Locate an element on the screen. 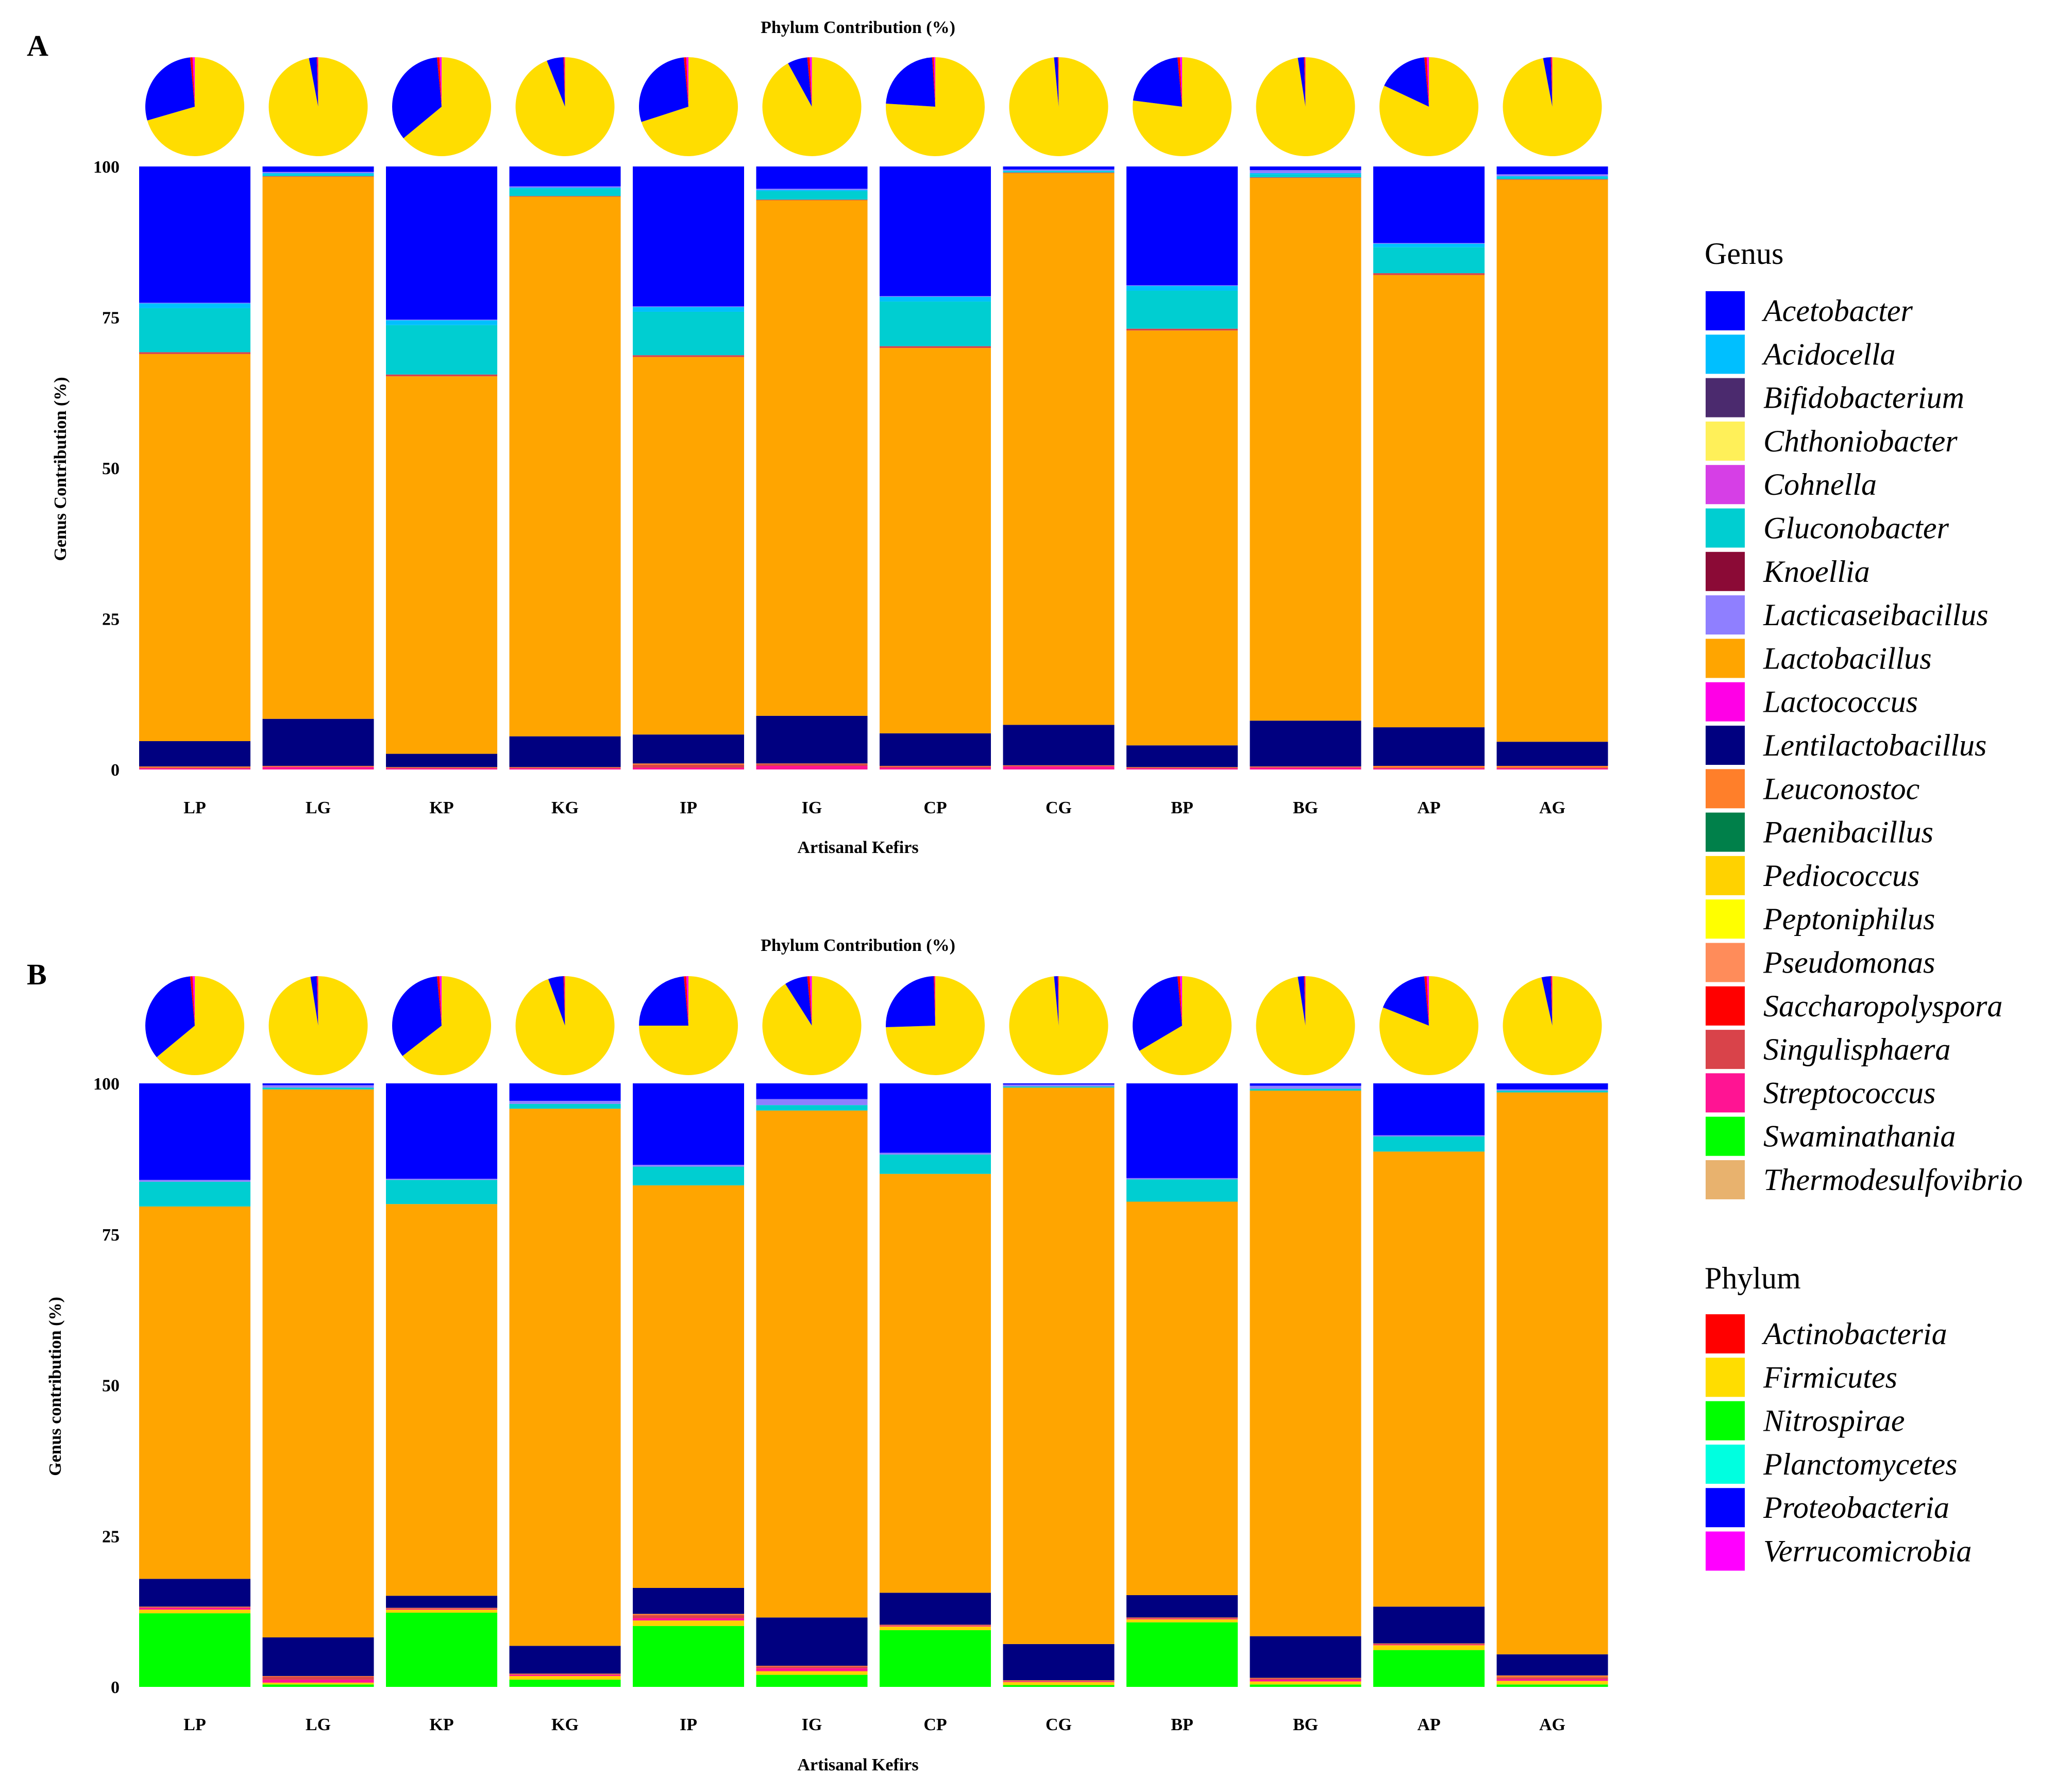 This screenshot has width=2072, height=1791. panel-b-bar-segment-gluconobacter-bp is located at coordinates (1182, 1190).